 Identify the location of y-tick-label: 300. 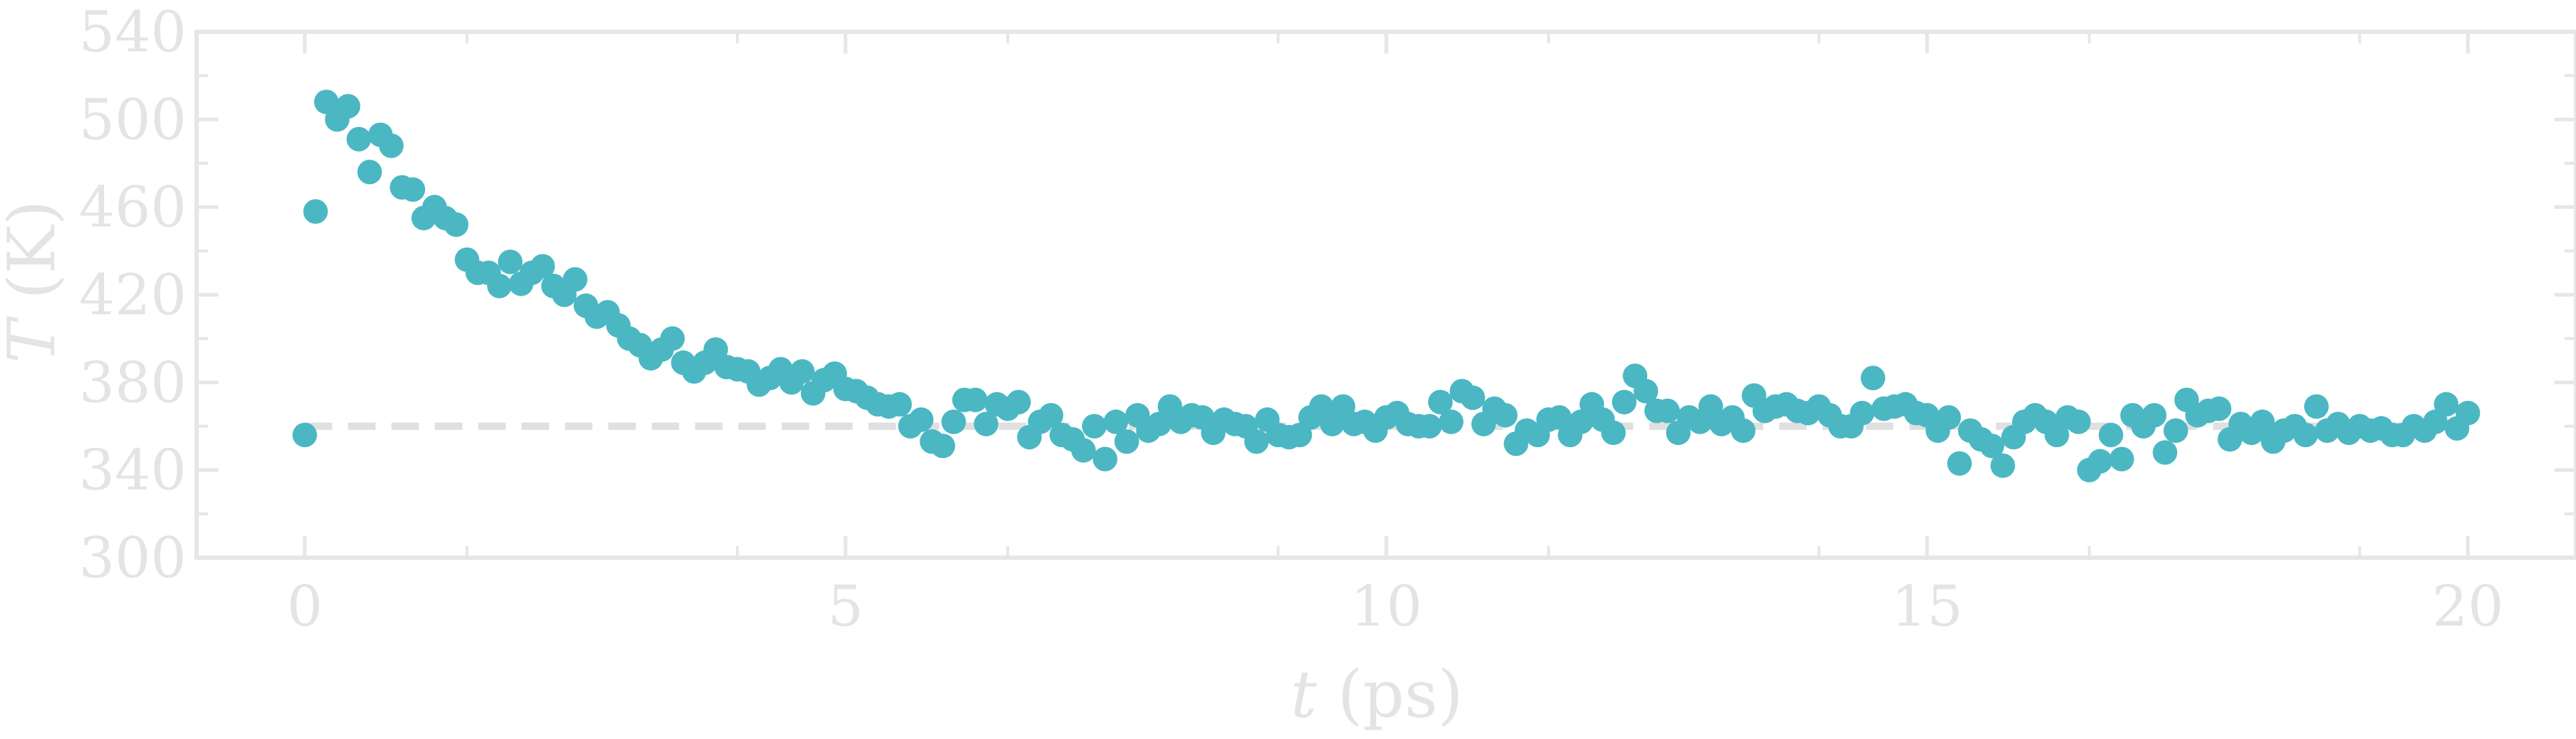
(132, 558).